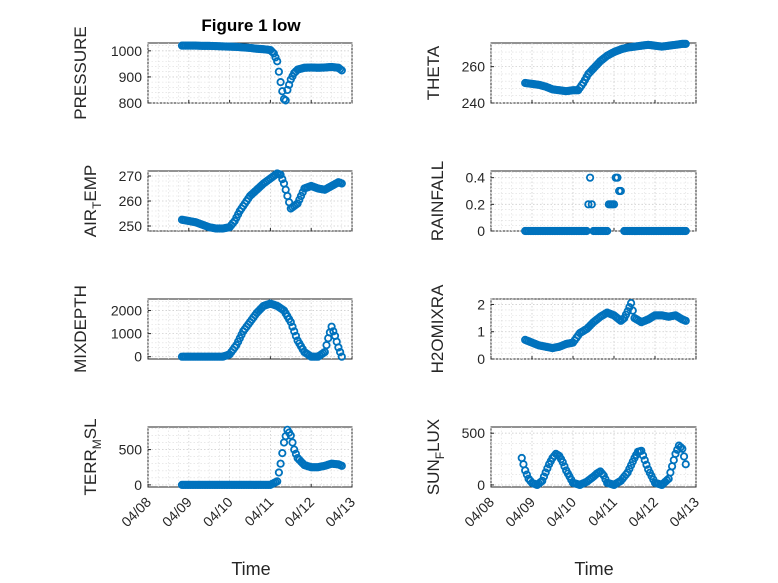 This screenshot has height=583, width=778. What do you see at coordinates (261, 201) in the screenshot?
I see `series-air_temp` at bounding box center [261, 201].